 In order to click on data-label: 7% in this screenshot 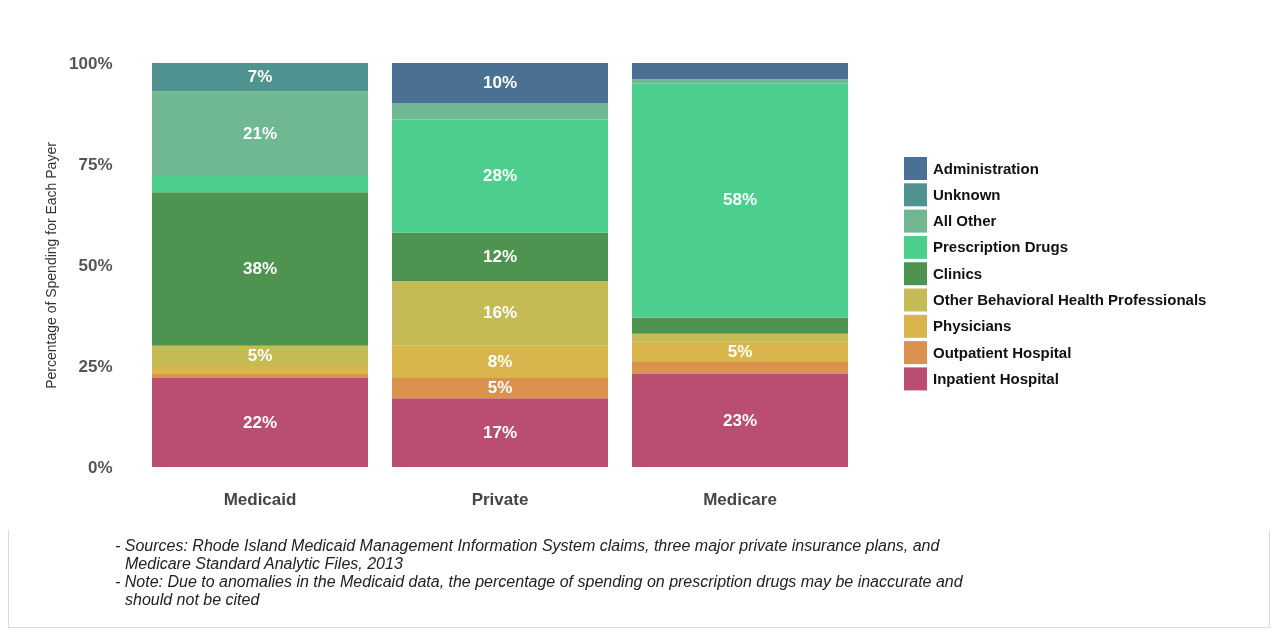, I will do `click(260, 77)`.